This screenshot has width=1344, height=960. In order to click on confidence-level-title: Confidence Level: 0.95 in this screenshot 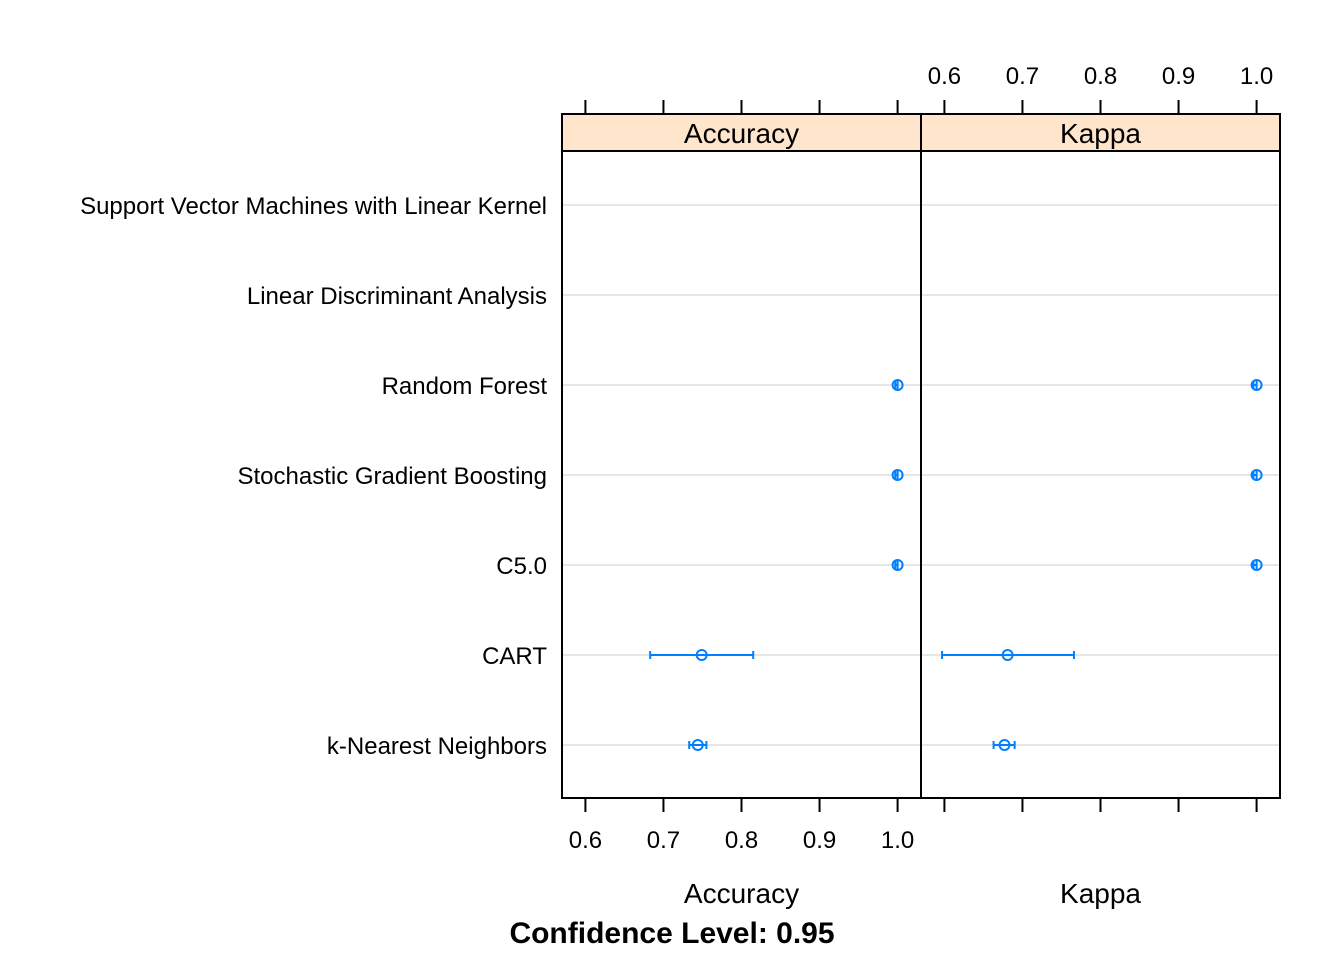, I will do `click(671, 933)`.